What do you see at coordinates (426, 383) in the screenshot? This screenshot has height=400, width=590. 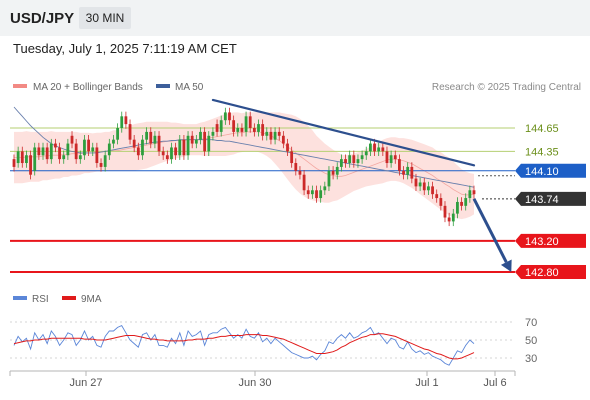 I see `x-tick-label: Jul 1` at bounding box center [426, 383].